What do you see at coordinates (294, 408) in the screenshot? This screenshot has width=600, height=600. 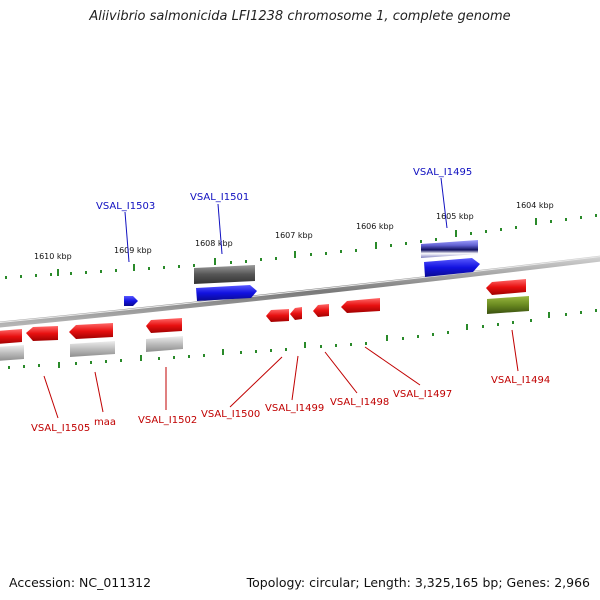 I see `gene-label: VSAL_I1499` at bounding box center [294, 408].